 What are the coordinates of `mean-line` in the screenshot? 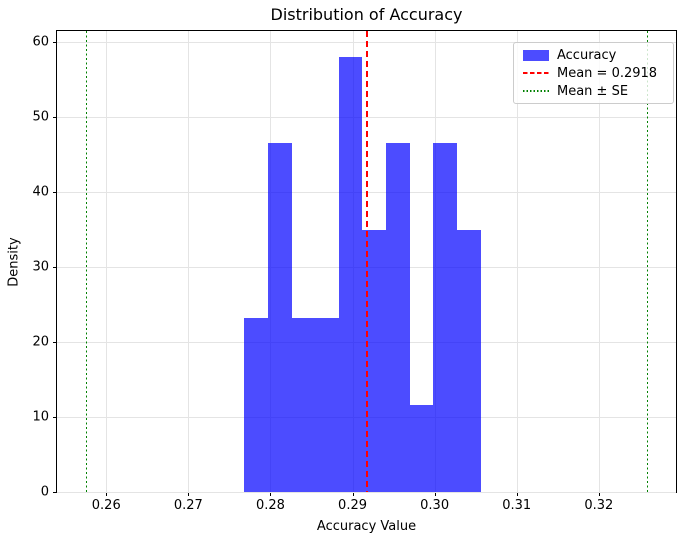 It's located at (367, 261).